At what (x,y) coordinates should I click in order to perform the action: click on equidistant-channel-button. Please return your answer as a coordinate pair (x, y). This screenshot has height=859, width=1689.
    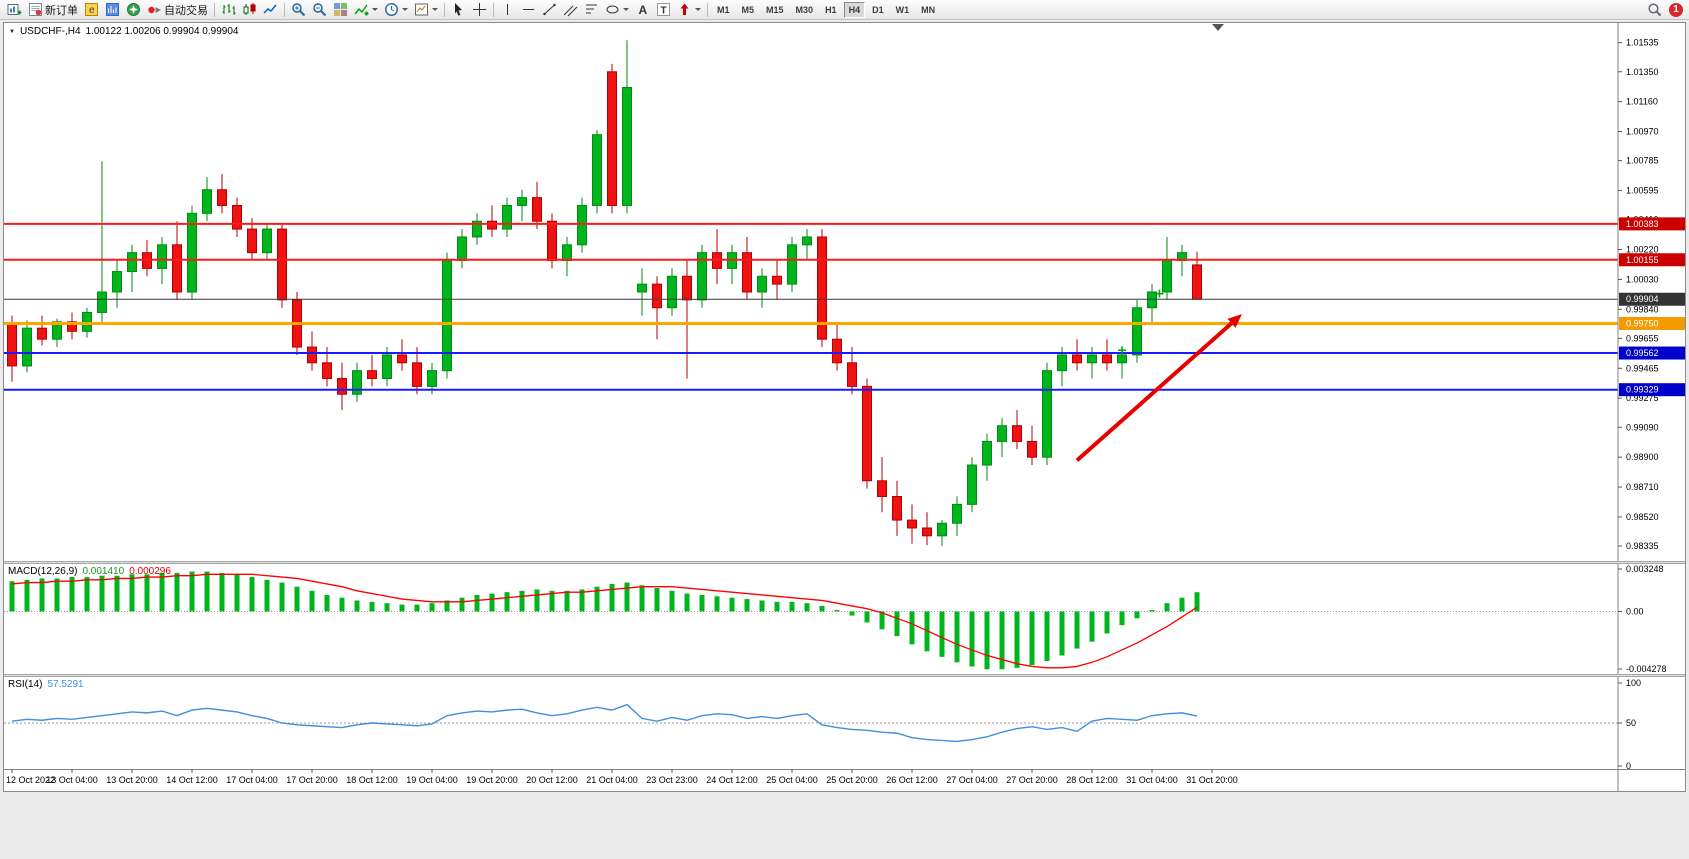
    Looking at the image, I should click on (570, 10).